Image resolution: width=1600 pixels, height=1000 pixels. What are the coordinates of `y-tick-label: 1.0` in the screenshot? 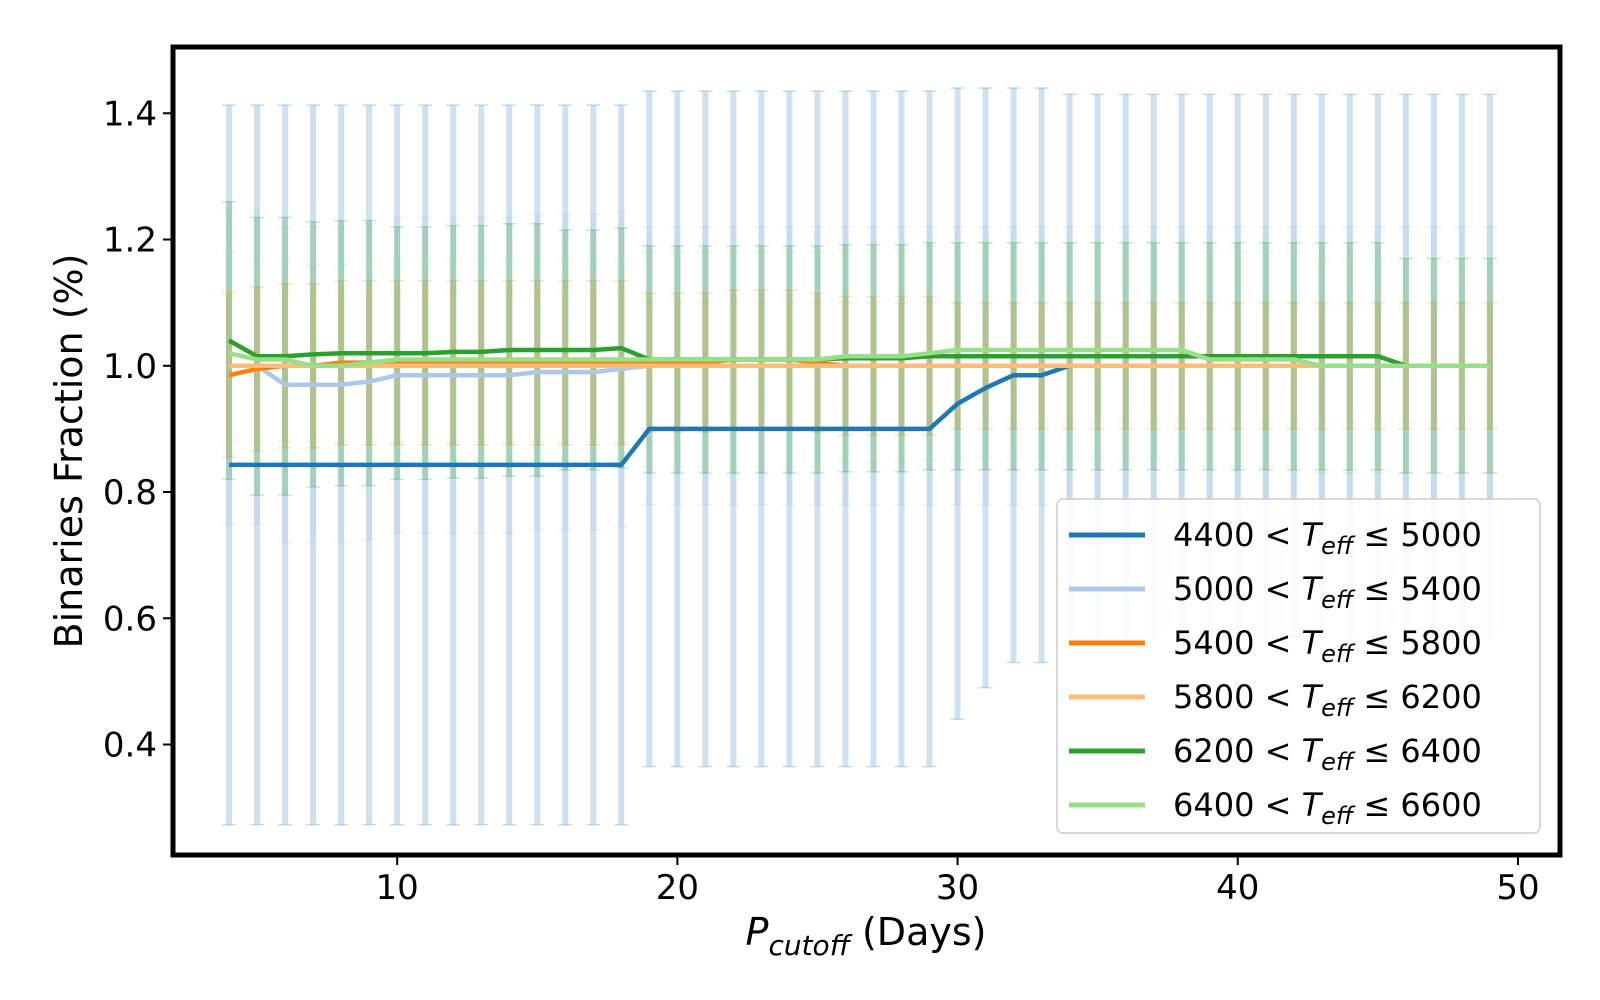 It's located at (130, 367).